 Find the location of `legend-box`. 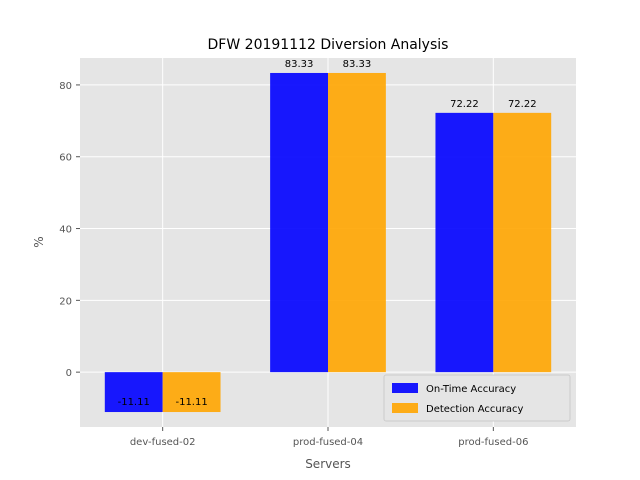

legend-box is located at coordinates (477, 398).